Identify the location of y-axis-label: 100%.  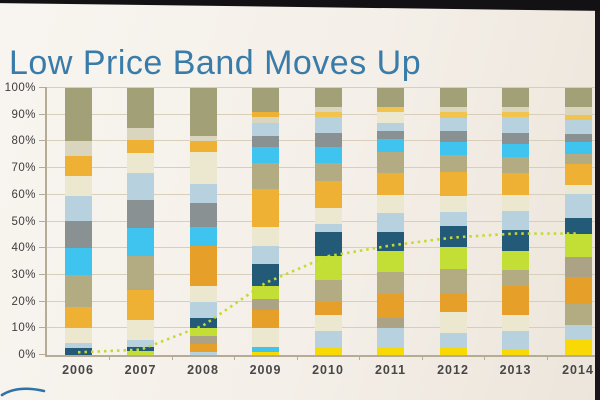
(20, 88).